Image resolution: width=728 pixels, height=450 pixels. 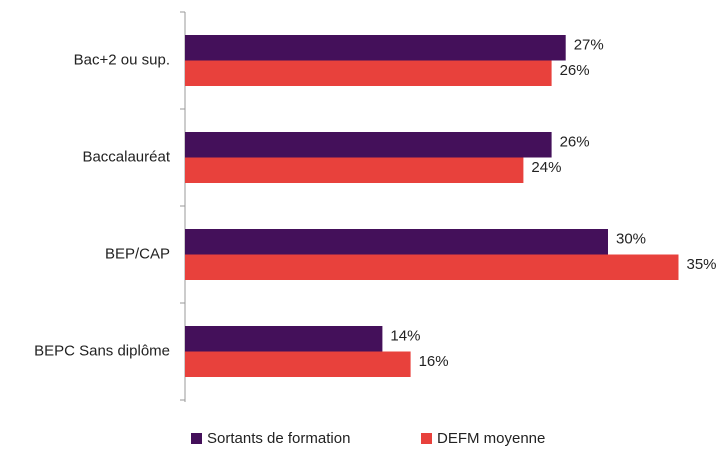 I want to click on value-label: 27%, so click(x=589, y=45).